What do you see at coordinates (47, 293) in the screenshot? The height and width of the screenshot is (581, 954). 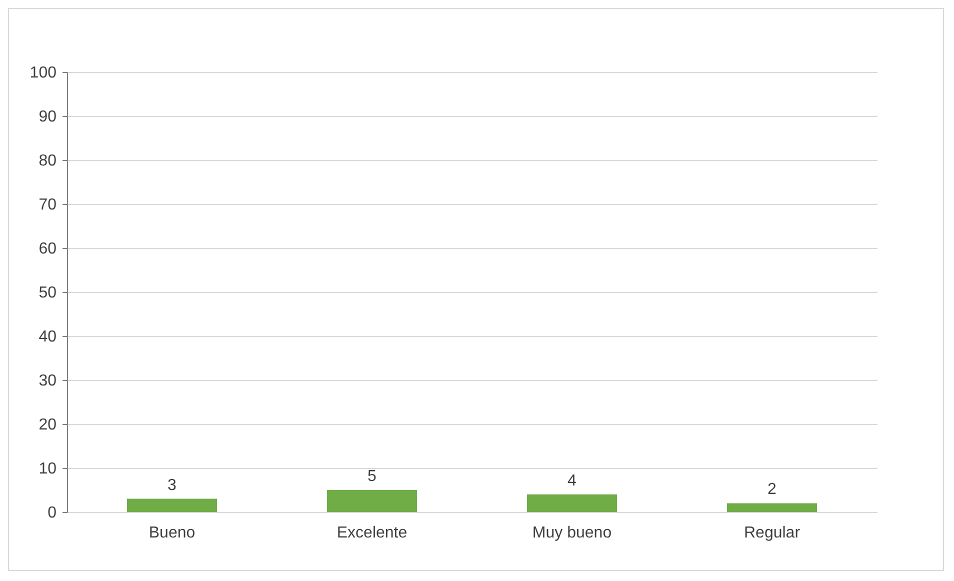 I see `y-tick-label: 50` at bounding box center [47, 293].